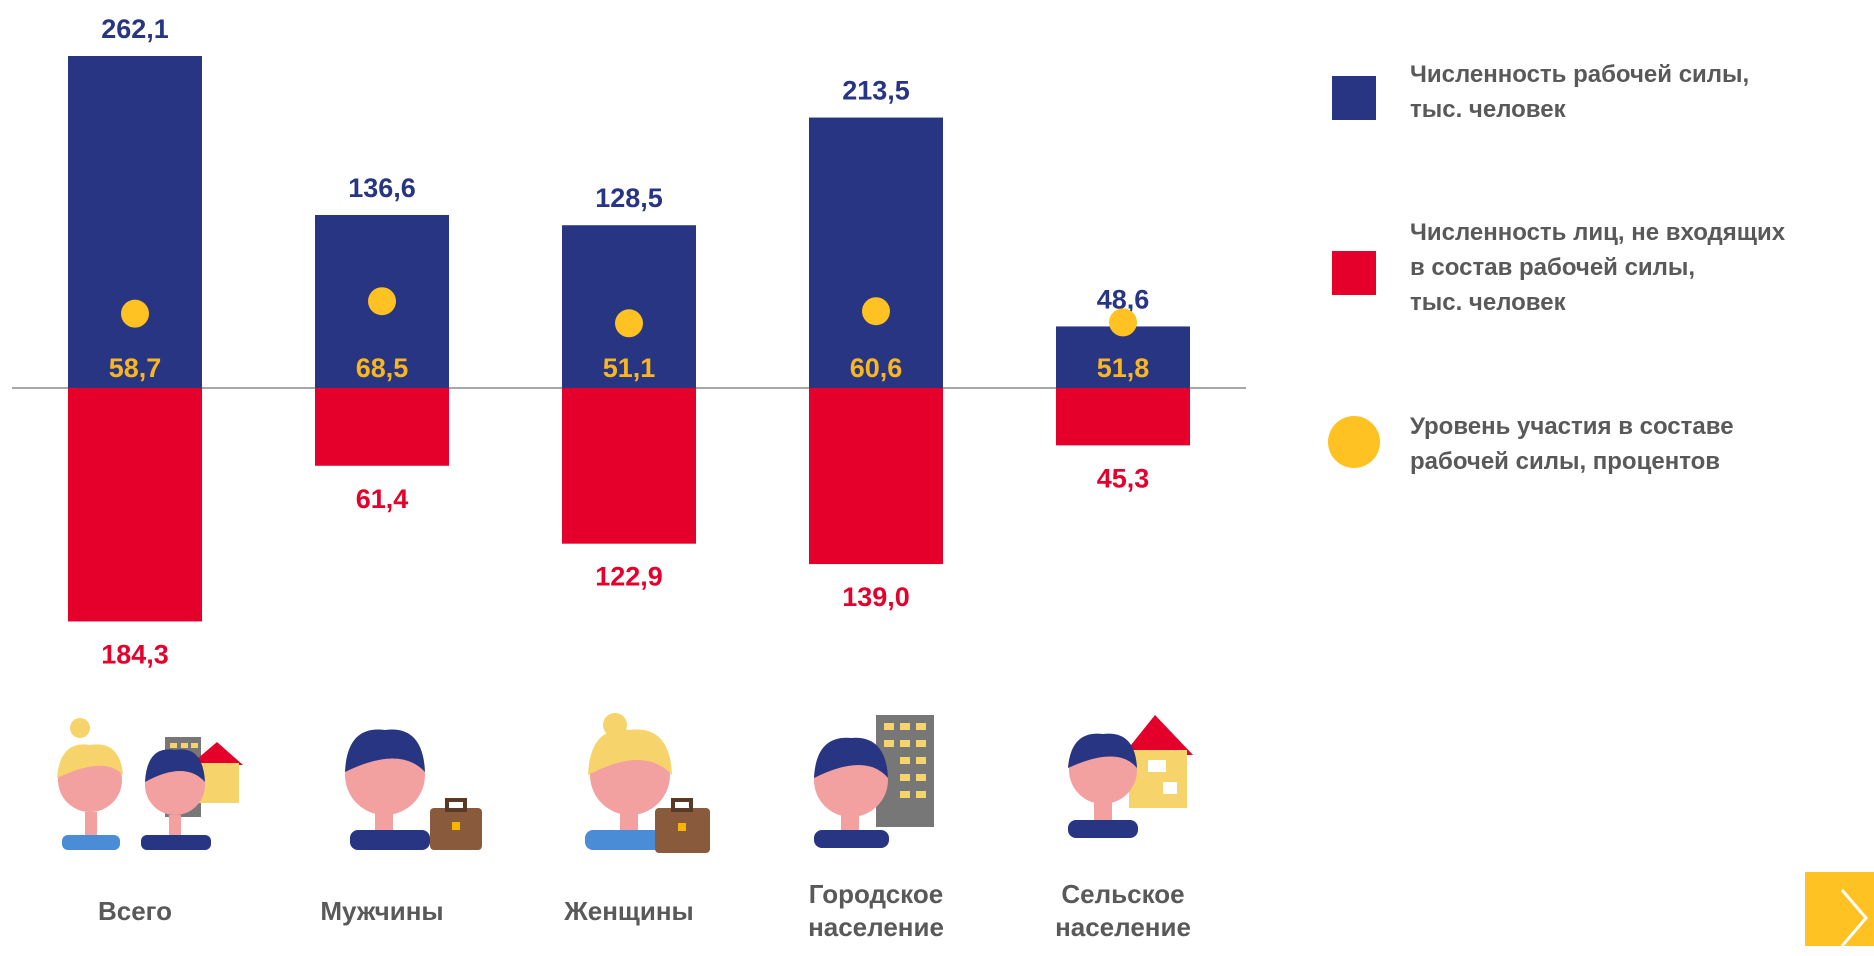 The image size is (1874, 956). Describe the element at coordinates (629, 910) in the screenshot. I see `category-label: Женщины` at that location.